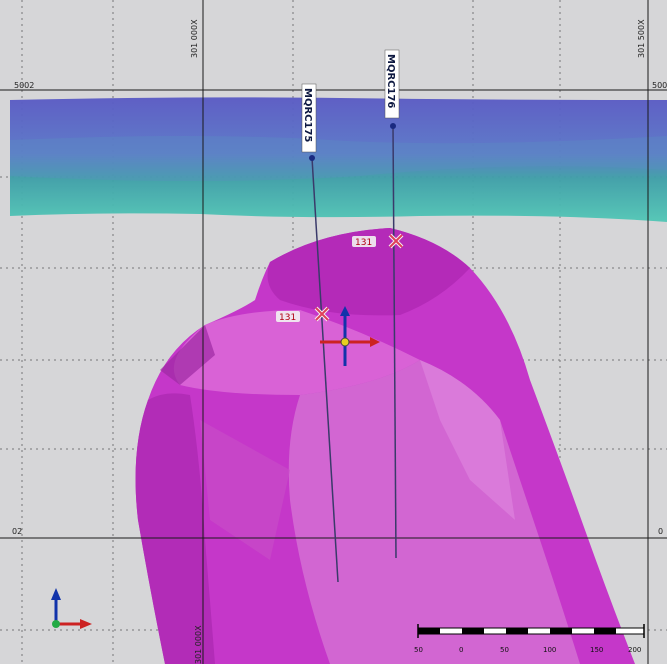 Image resolution: width=667 pixels, height=664 pixels. Describe the element at coordinates (56, 594) in the screenshot. I see `axis-up-arrow-icon` at that location.